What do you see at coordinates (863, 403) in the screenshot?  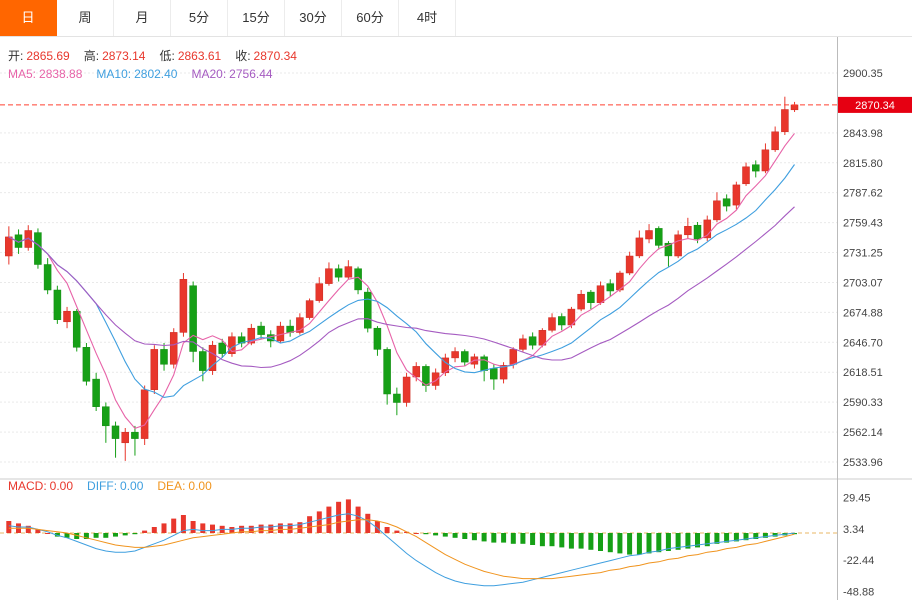 I see `price-axis-label: 2590.33` at bounding box center [863, 403].